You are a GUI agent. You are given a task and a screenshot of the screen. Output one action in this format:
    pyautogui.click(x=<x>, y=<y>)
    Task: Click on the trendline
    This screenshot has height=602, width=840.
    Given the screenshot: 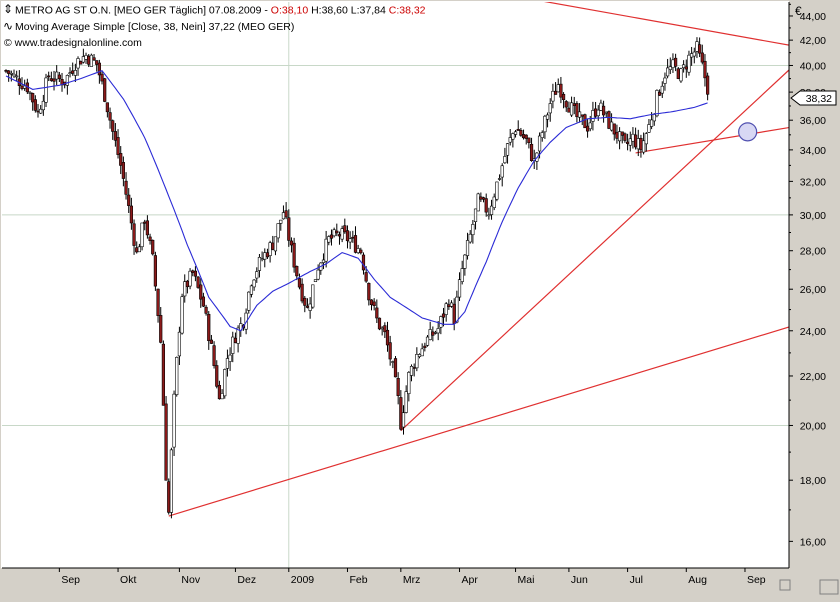 What is the action you would take?
    pyautogui.click(x=652, y=29)
    